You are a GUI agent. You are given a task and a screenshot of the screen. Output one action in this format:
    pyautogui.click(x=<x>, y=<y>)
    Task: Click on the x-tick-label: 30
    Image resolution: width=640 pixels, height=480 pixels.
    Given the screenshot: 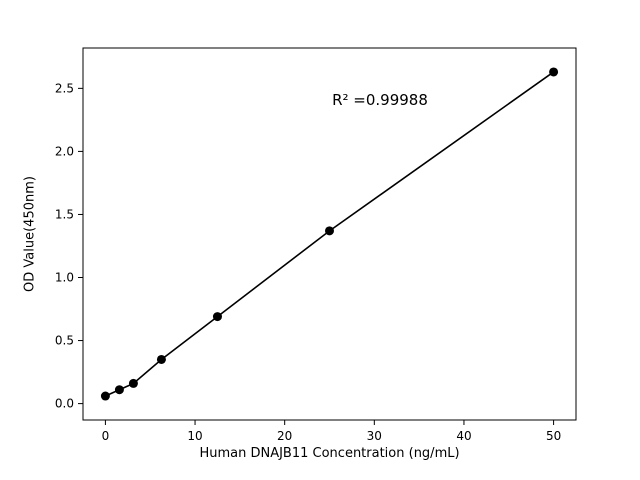 What is the action you would take?
    pyautogui.click(x=374, y=436)
    